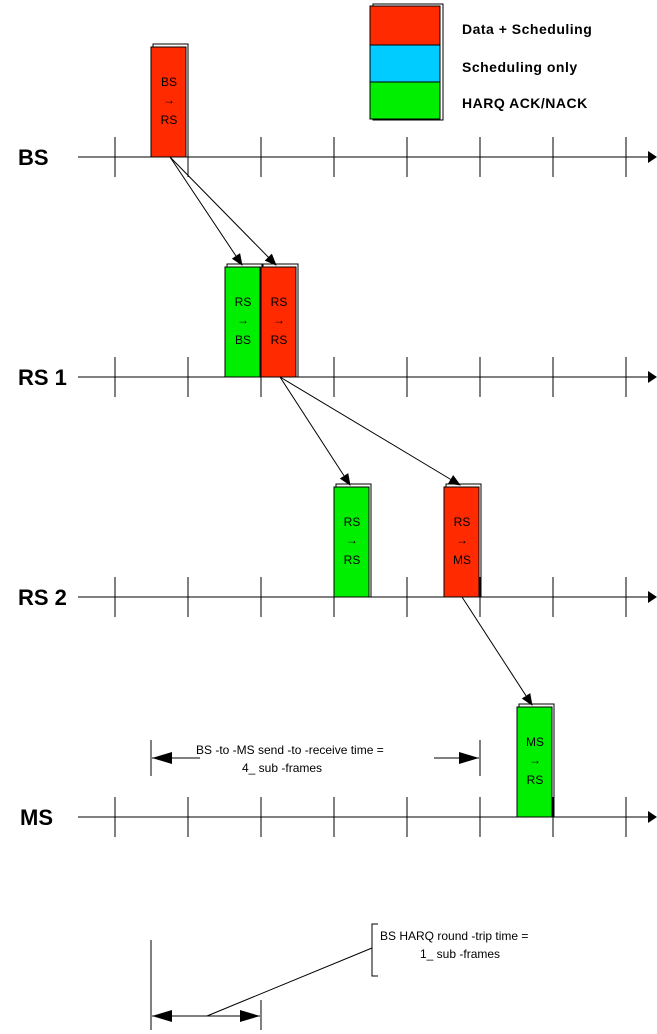 The height and width of the screenshot is (1034, 657). I want to click on block-bs-to-rs-line2: RS, so click(169, 120).